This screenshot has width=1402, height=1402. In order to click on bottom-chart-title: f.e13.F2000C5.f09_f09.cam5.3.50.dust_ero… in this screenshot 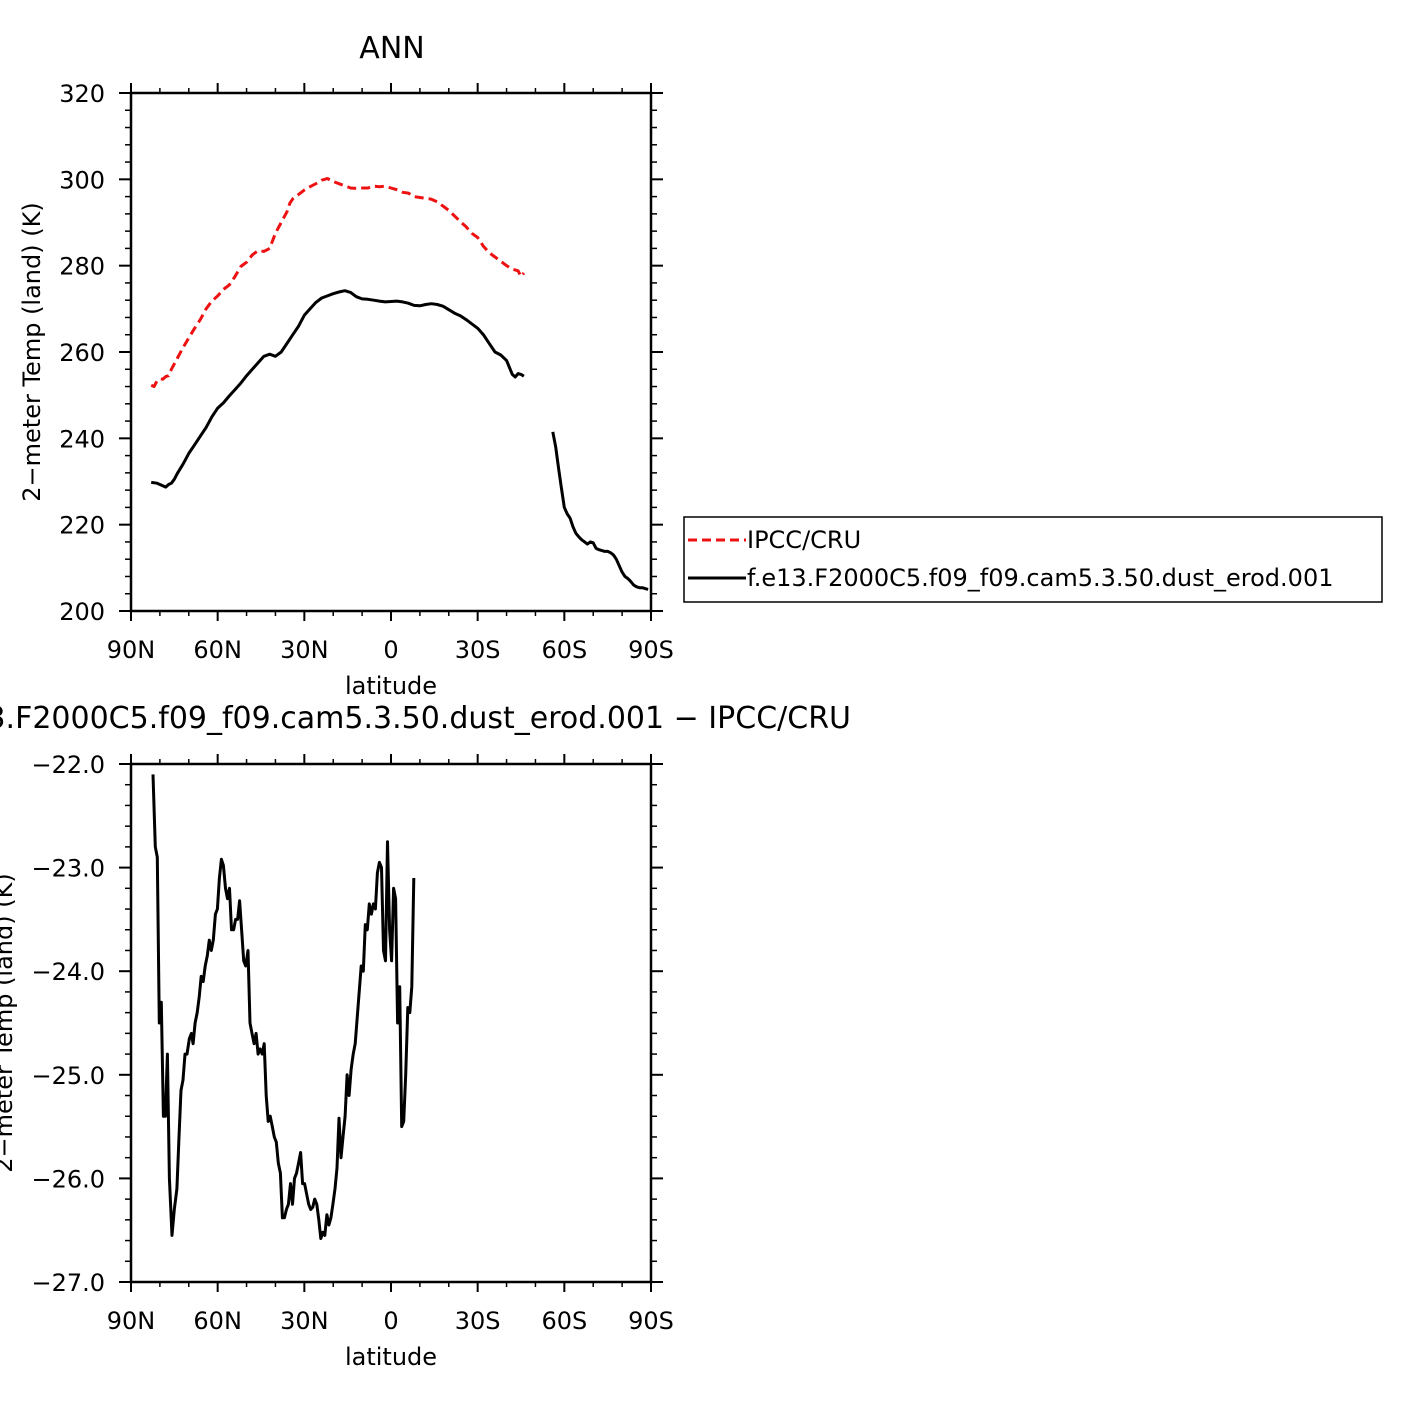, I will do `click(425, 718)`.